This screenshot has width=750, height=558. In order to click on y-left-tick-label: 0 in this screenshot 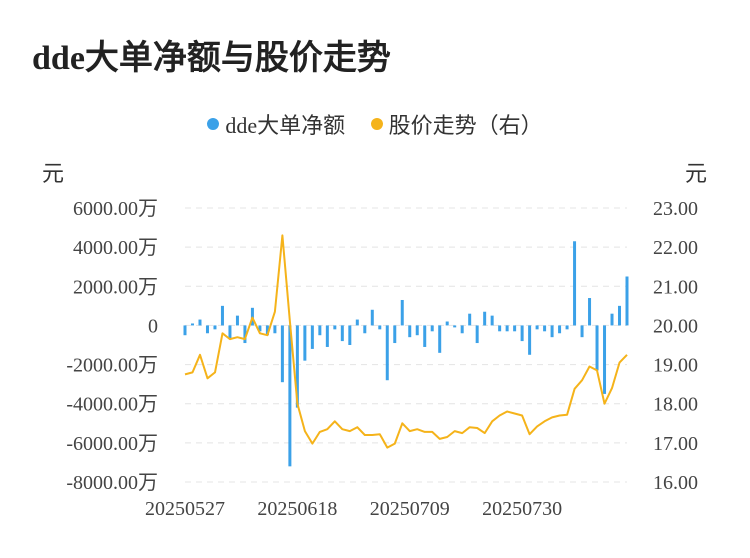, I will do `click(153, 326)`.